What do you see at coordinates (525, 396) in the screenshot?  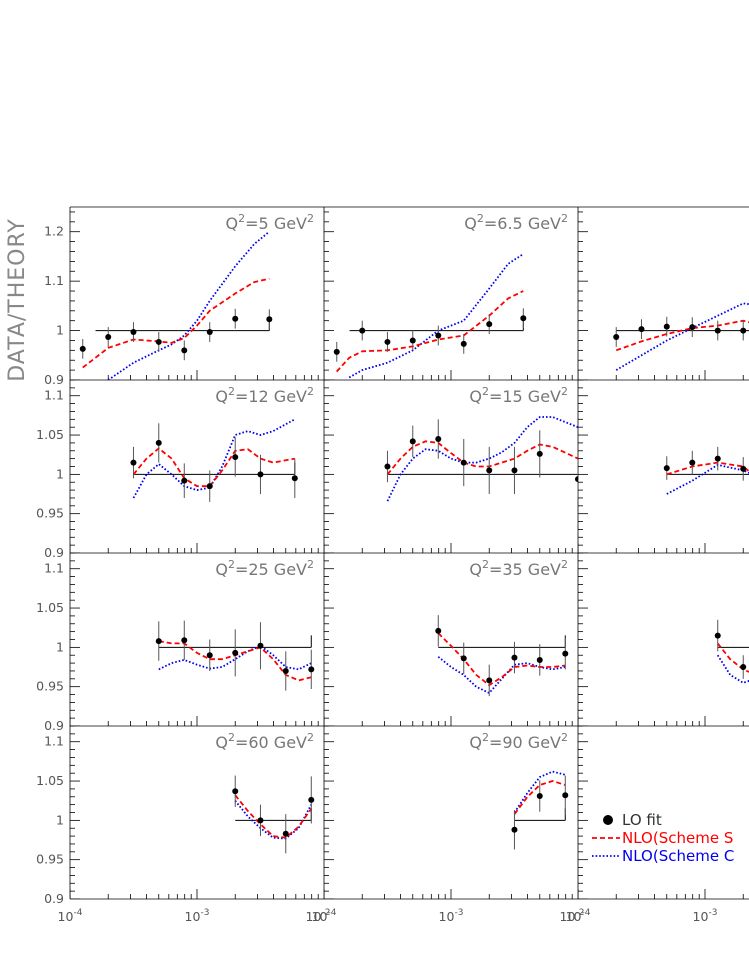 I see `title-text: =15 GeV` at bounding box center [525, 396].